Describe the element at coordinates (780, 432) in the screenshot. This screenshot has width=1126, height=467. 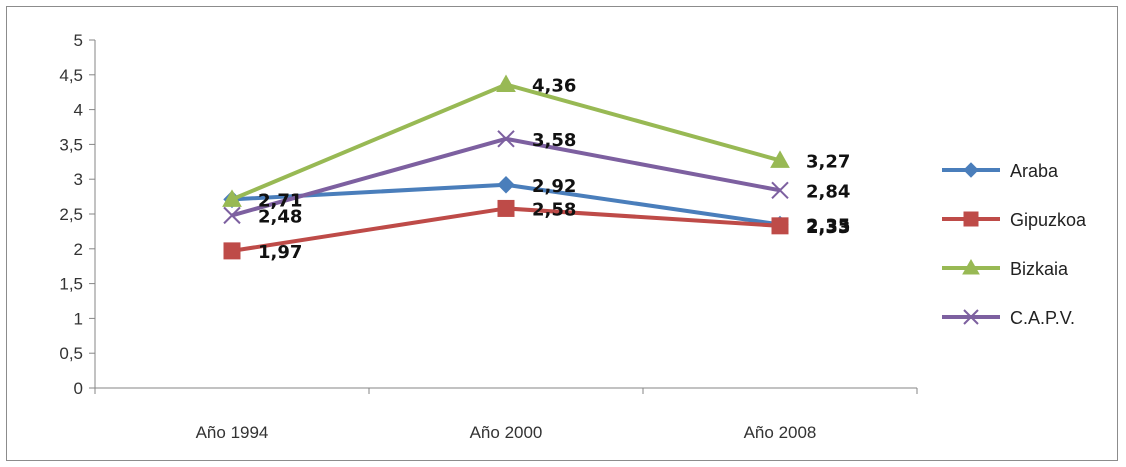
I see `x-tick-label: Año 2008` at that location.